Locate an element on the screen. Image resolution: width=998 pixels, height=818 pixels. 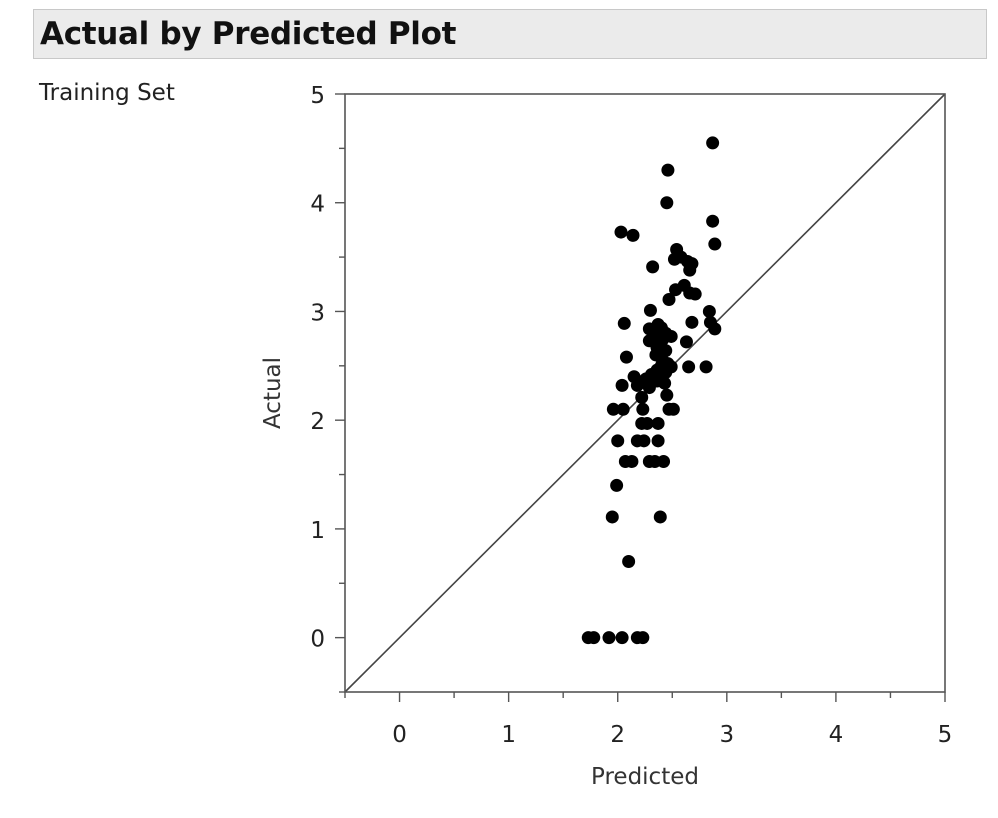
x-tick-label: 0 is located at coordinates (399, 735).